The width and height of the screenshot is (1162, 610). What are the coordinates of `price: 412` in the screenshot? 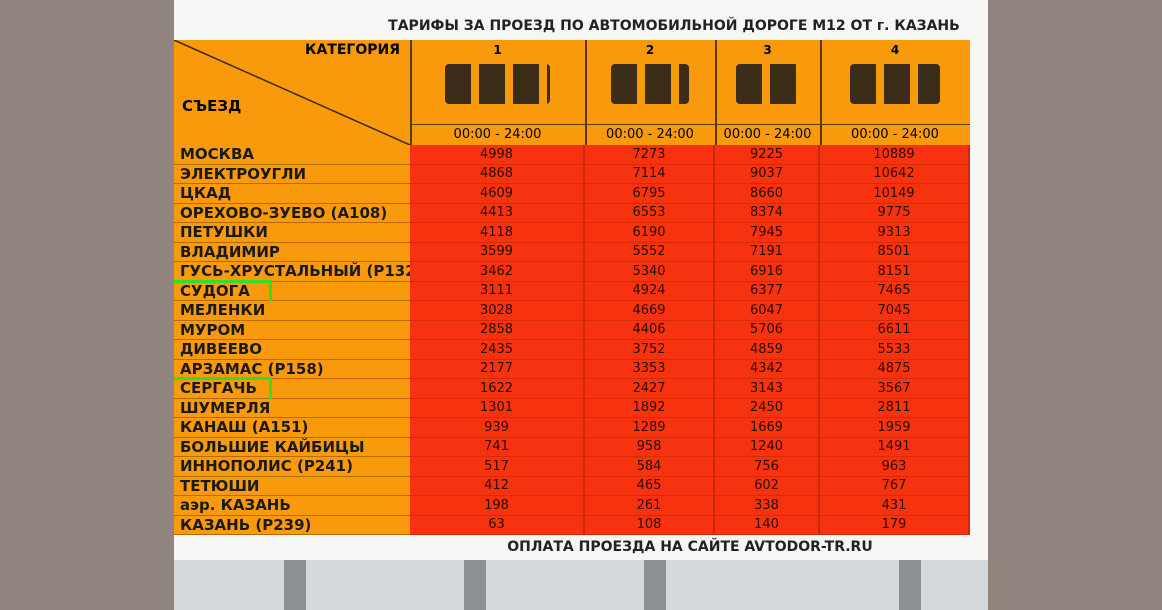 It's located at (497, 486).